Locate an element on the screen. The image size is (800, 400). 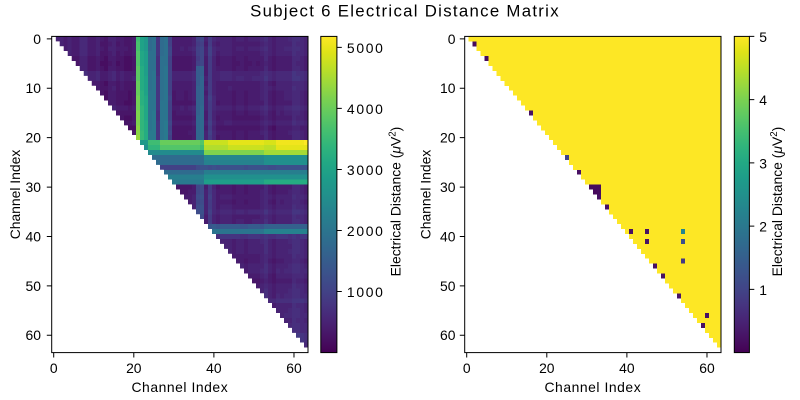
svg-text: 3 is located at coordinates (763, 163).